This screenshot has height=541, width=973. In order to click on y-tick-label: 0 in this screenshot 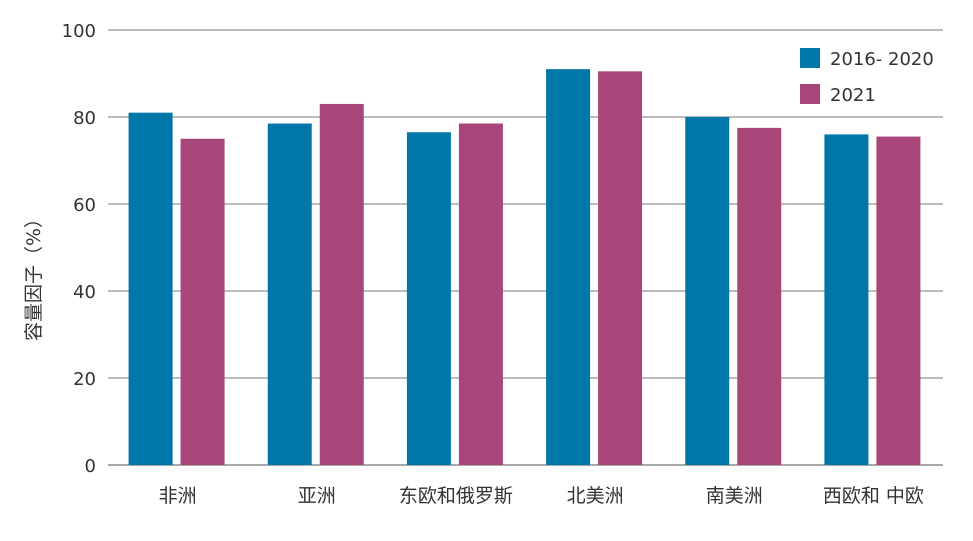, I will do `click(90, 466)`.